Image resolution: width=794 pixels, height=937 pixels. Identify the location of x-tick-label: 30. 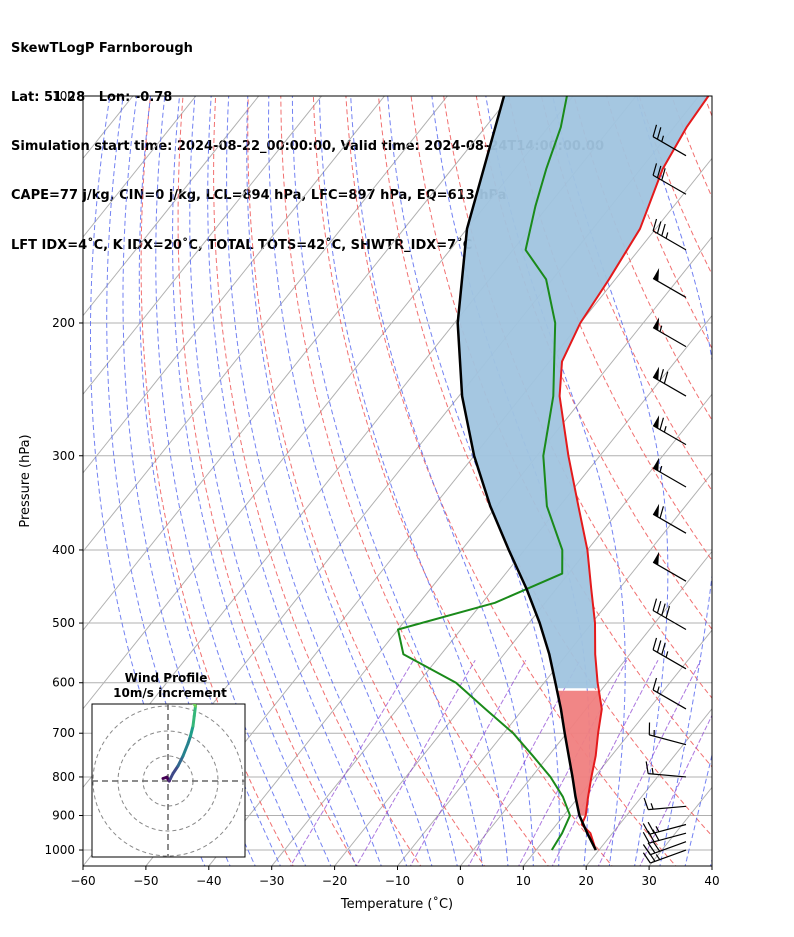
(648, 881).